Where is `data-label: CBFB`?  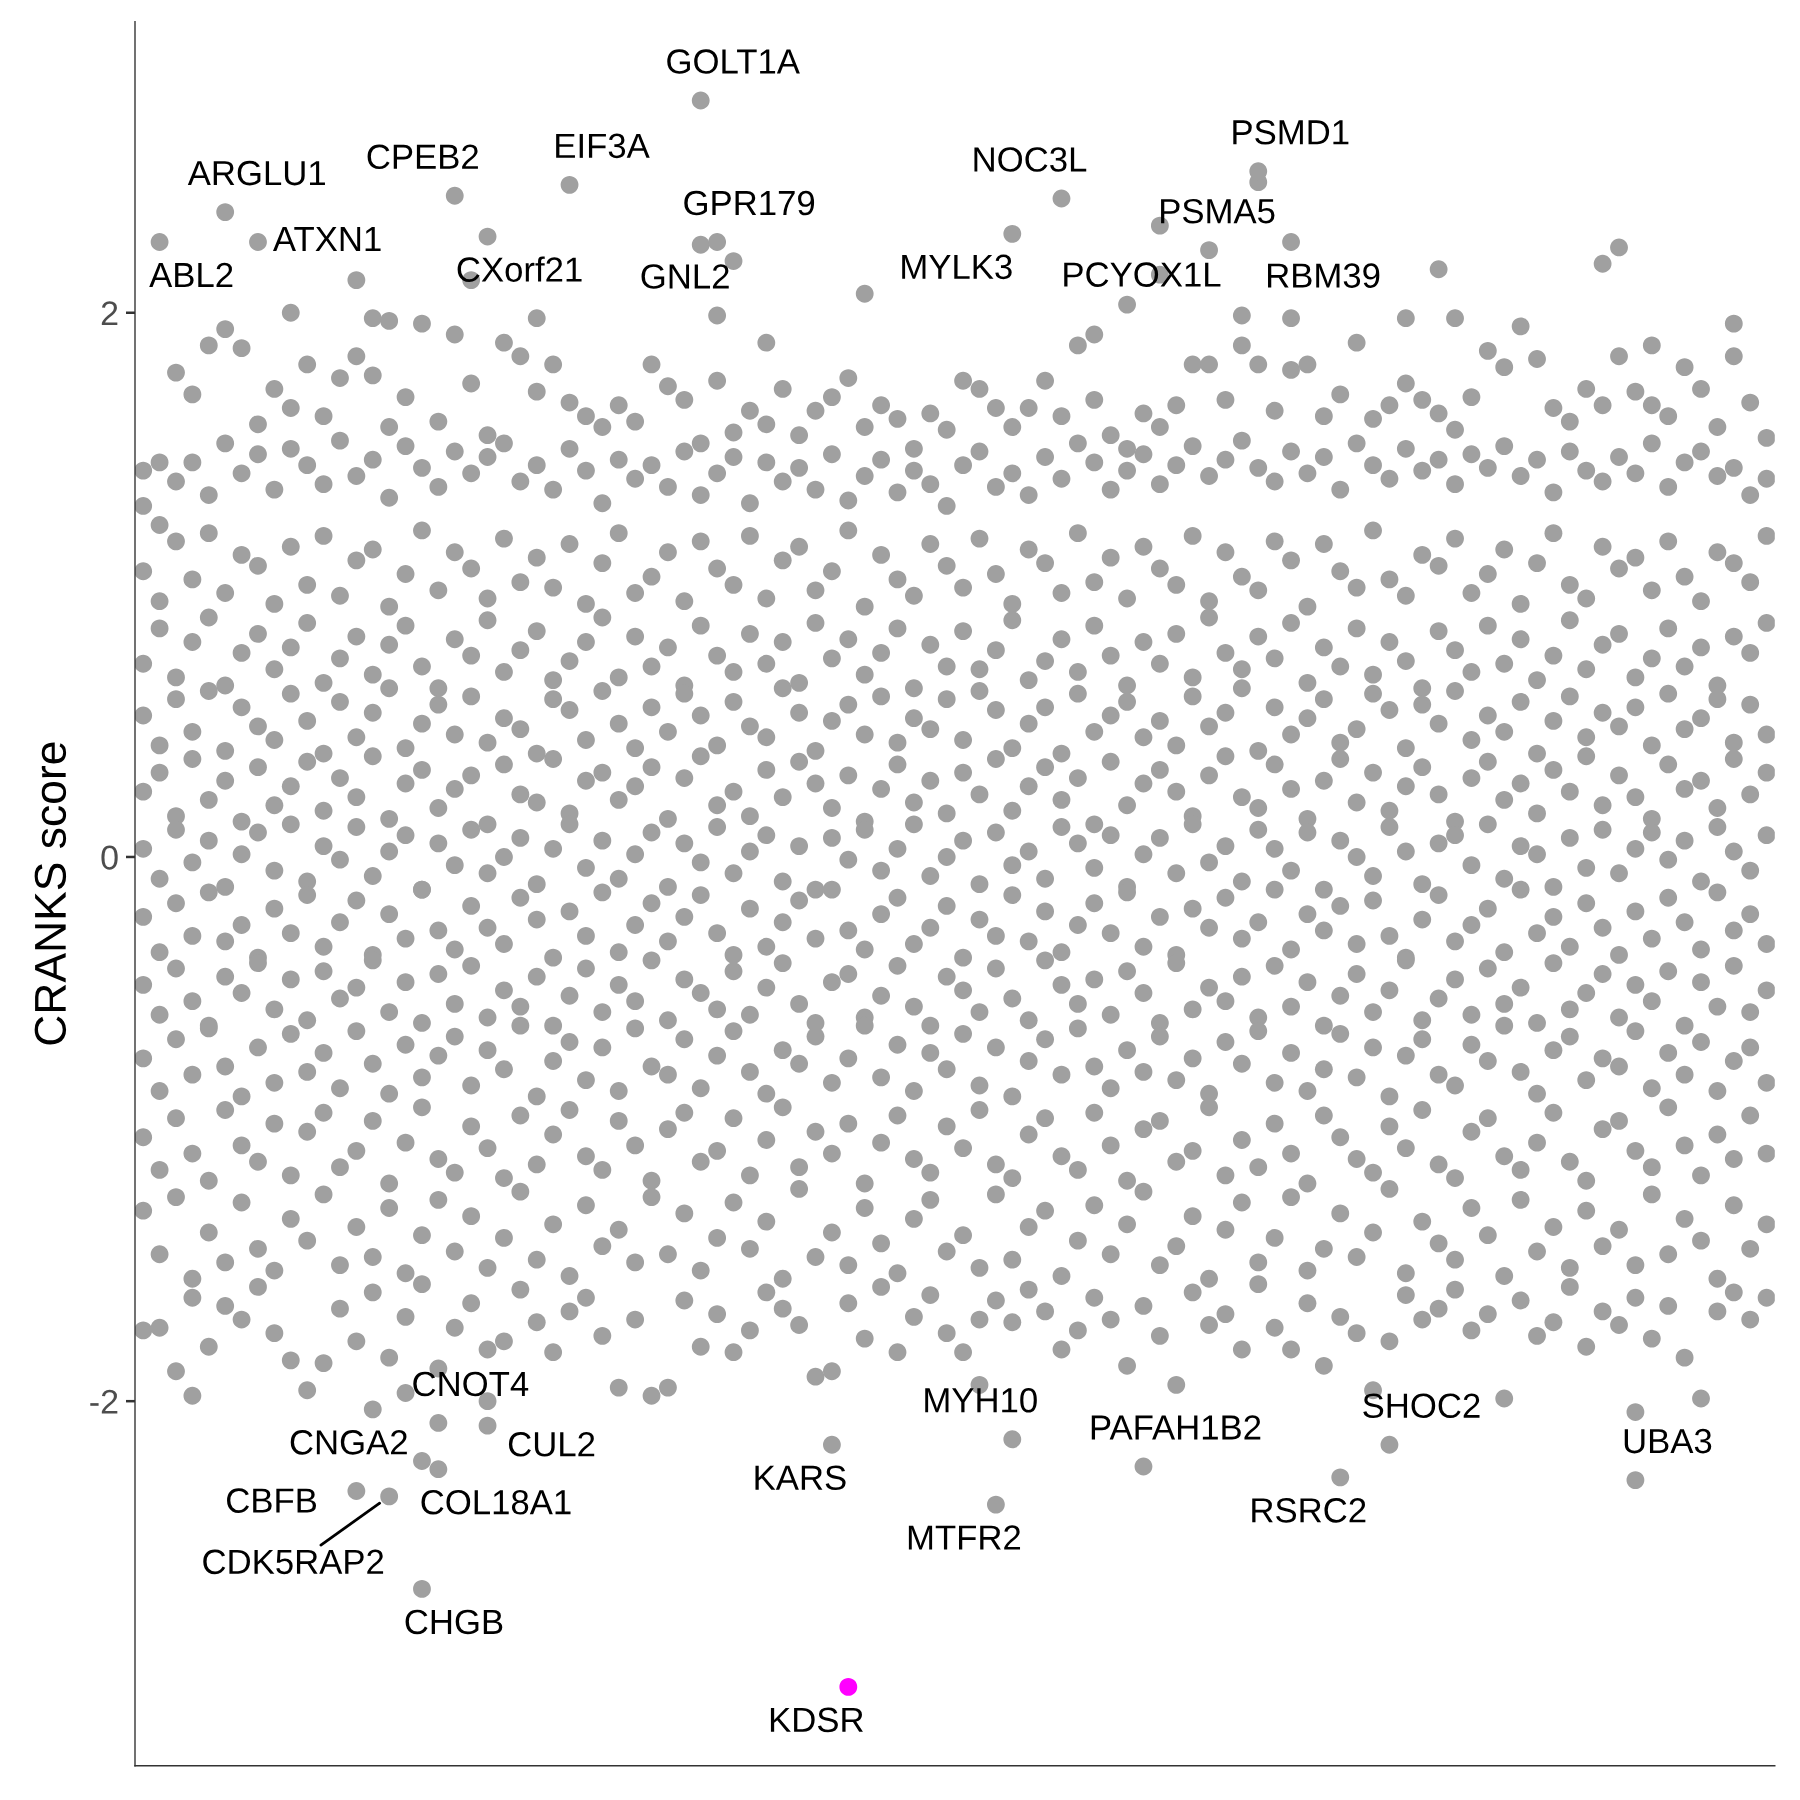 data-label: CBFB is located at coordinates (272, 1500).